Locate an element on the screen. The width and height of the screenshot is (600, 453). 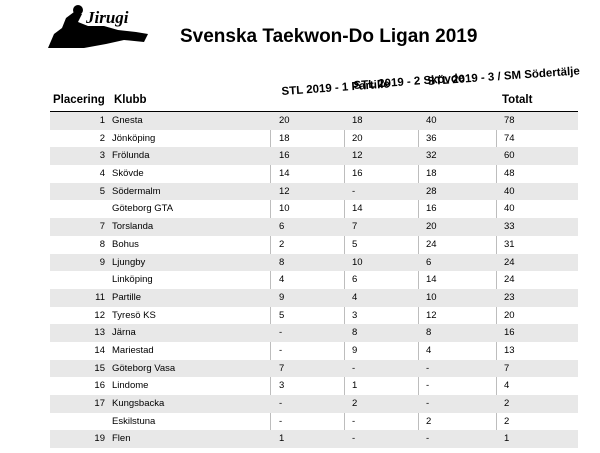
placering-cell: 13 is located at coordinates (99, 333).